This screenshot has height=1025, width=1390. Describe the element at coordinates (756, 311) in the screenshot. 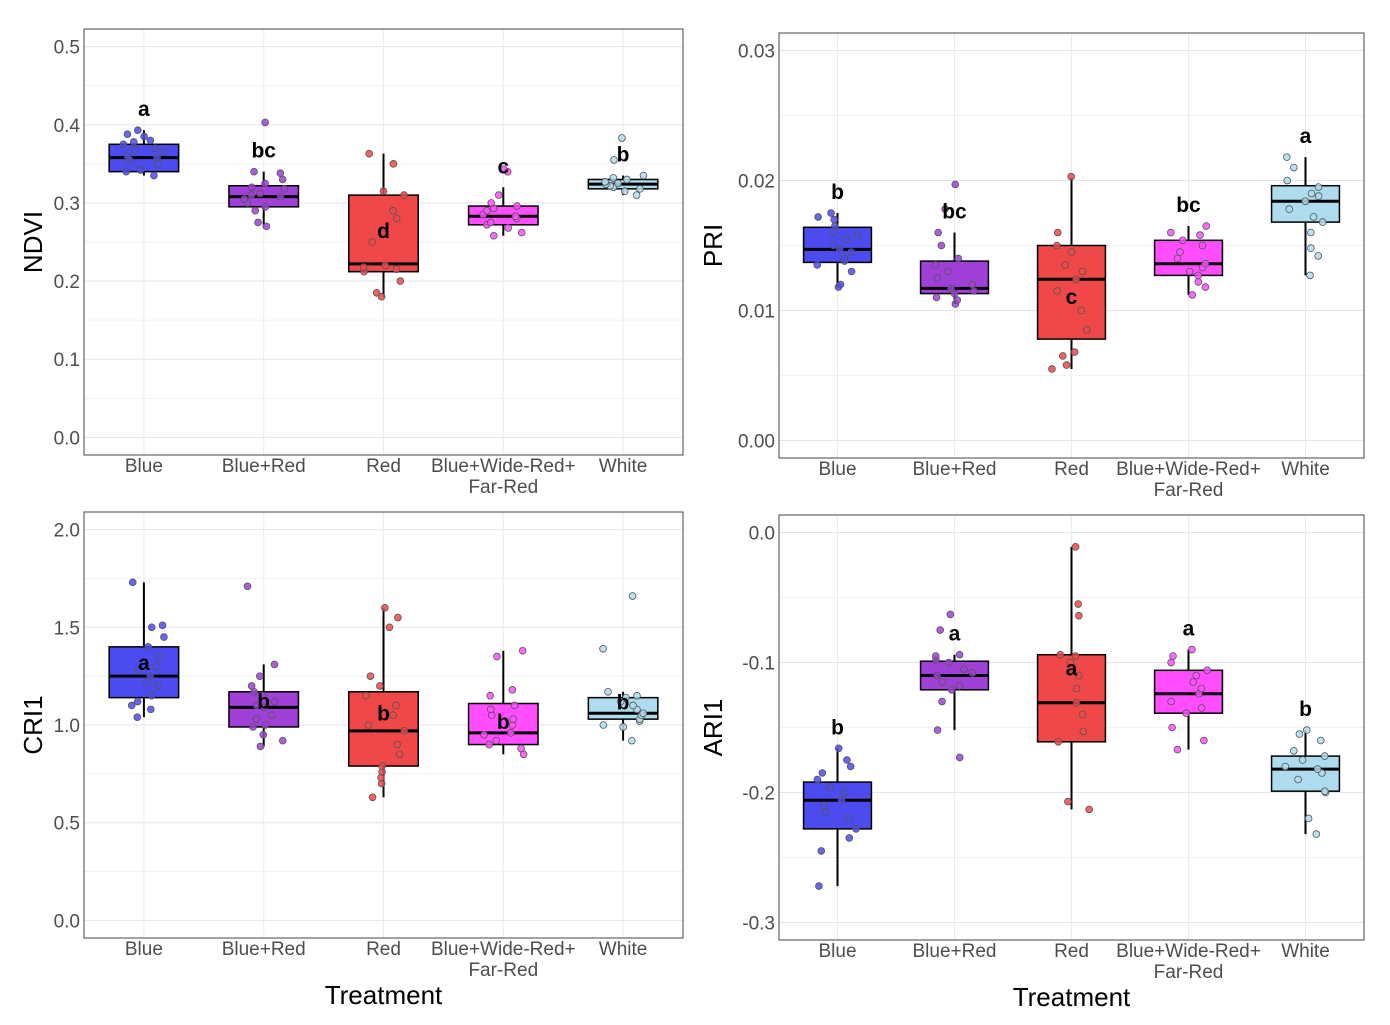

I see `y-tick-label: 0.01` at that location.